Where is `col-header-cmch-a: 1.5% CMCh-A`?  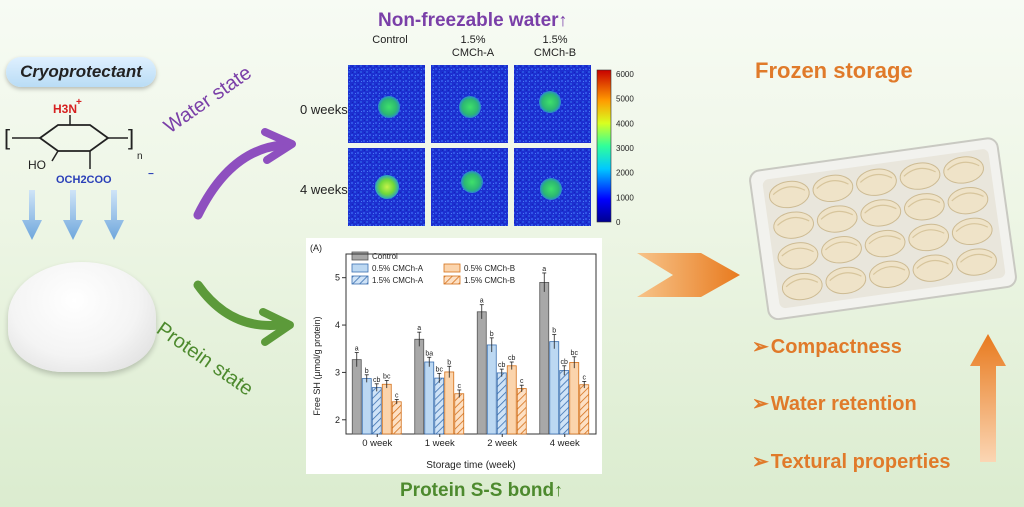
col-header-cmch-a: 1.5% CMCh-A is located at coordinates (473, 47).